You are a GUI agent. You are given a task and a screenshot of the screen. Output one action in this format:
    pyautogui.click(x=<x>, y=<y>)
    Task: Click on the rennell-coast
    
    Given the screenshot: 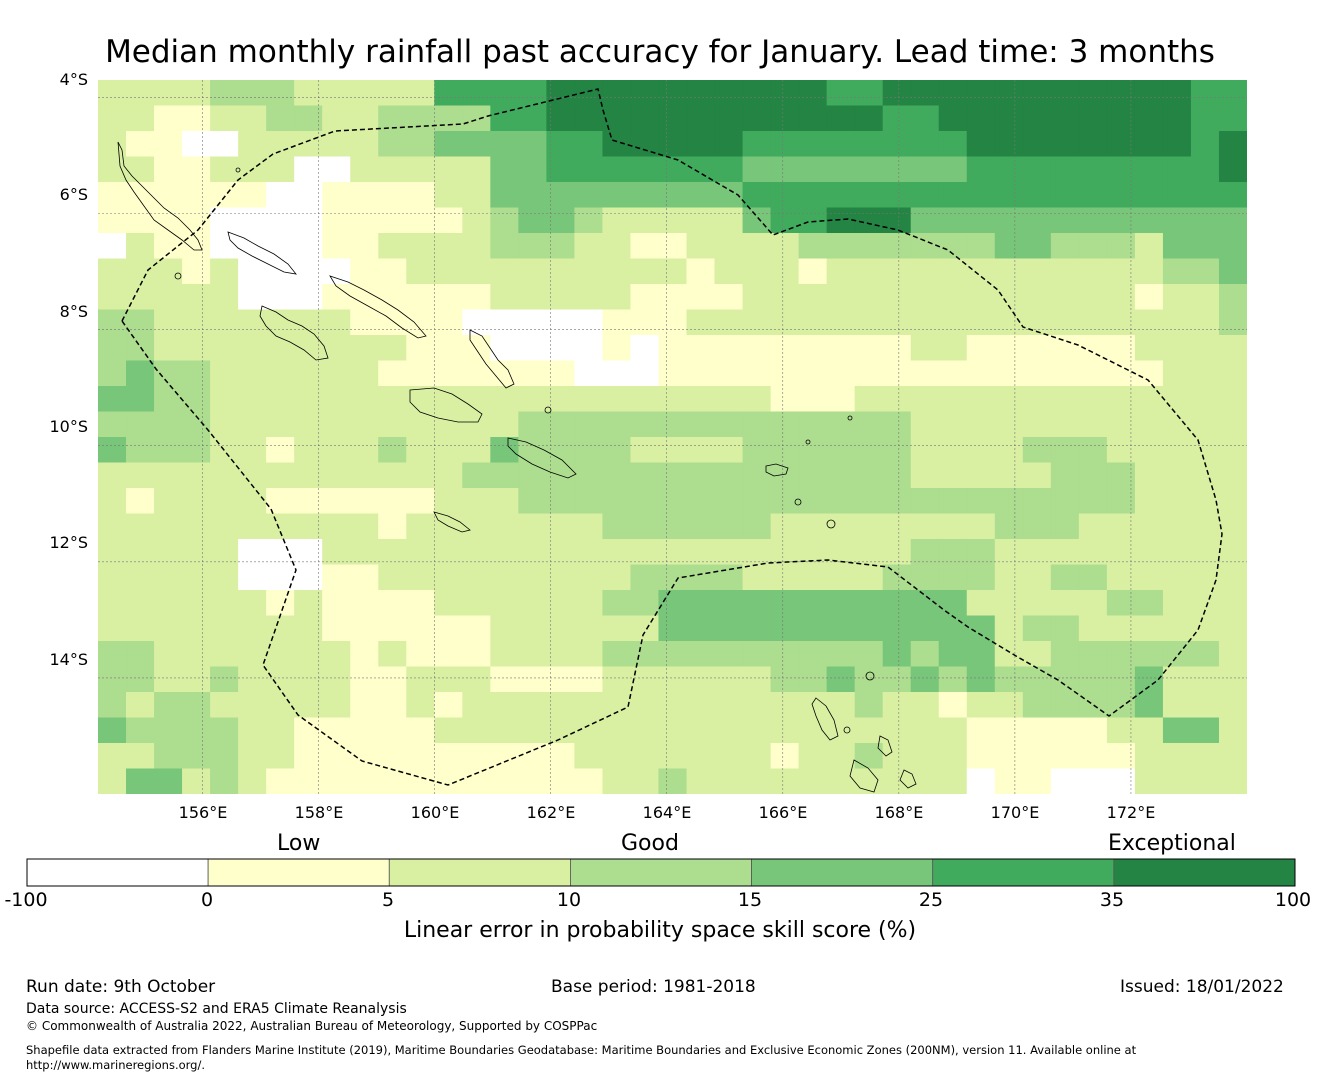 What is the action you would take?
    pyautogui.click(x=452, y=522)
    